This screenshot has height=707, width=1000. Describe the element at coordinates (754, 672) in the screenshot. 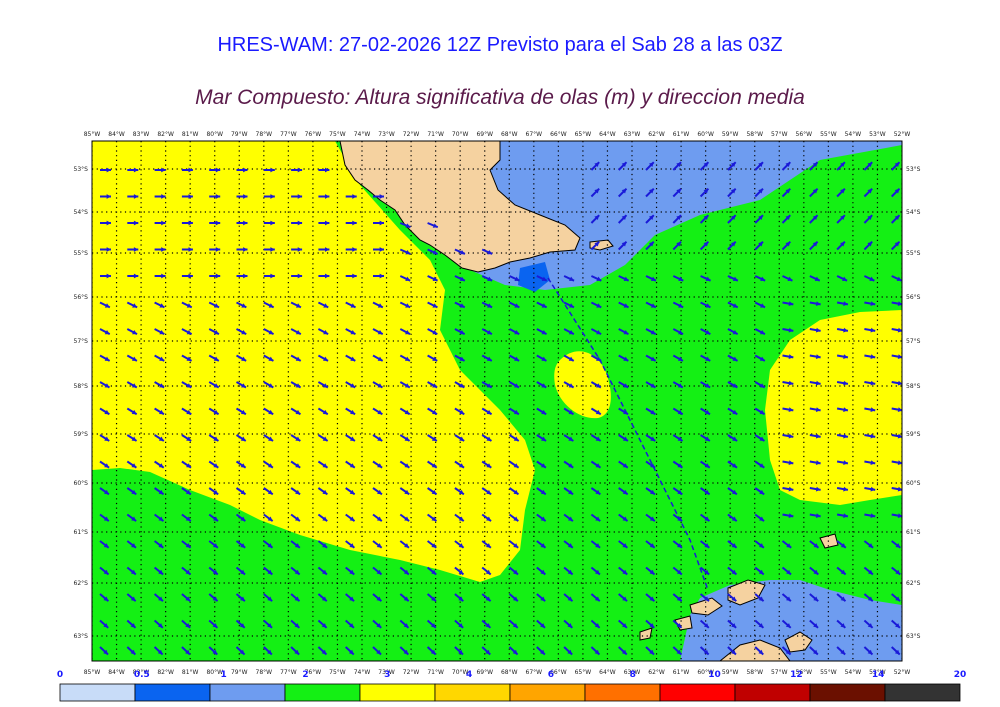

I see `lon-label-bottom: 58°W` at that location.